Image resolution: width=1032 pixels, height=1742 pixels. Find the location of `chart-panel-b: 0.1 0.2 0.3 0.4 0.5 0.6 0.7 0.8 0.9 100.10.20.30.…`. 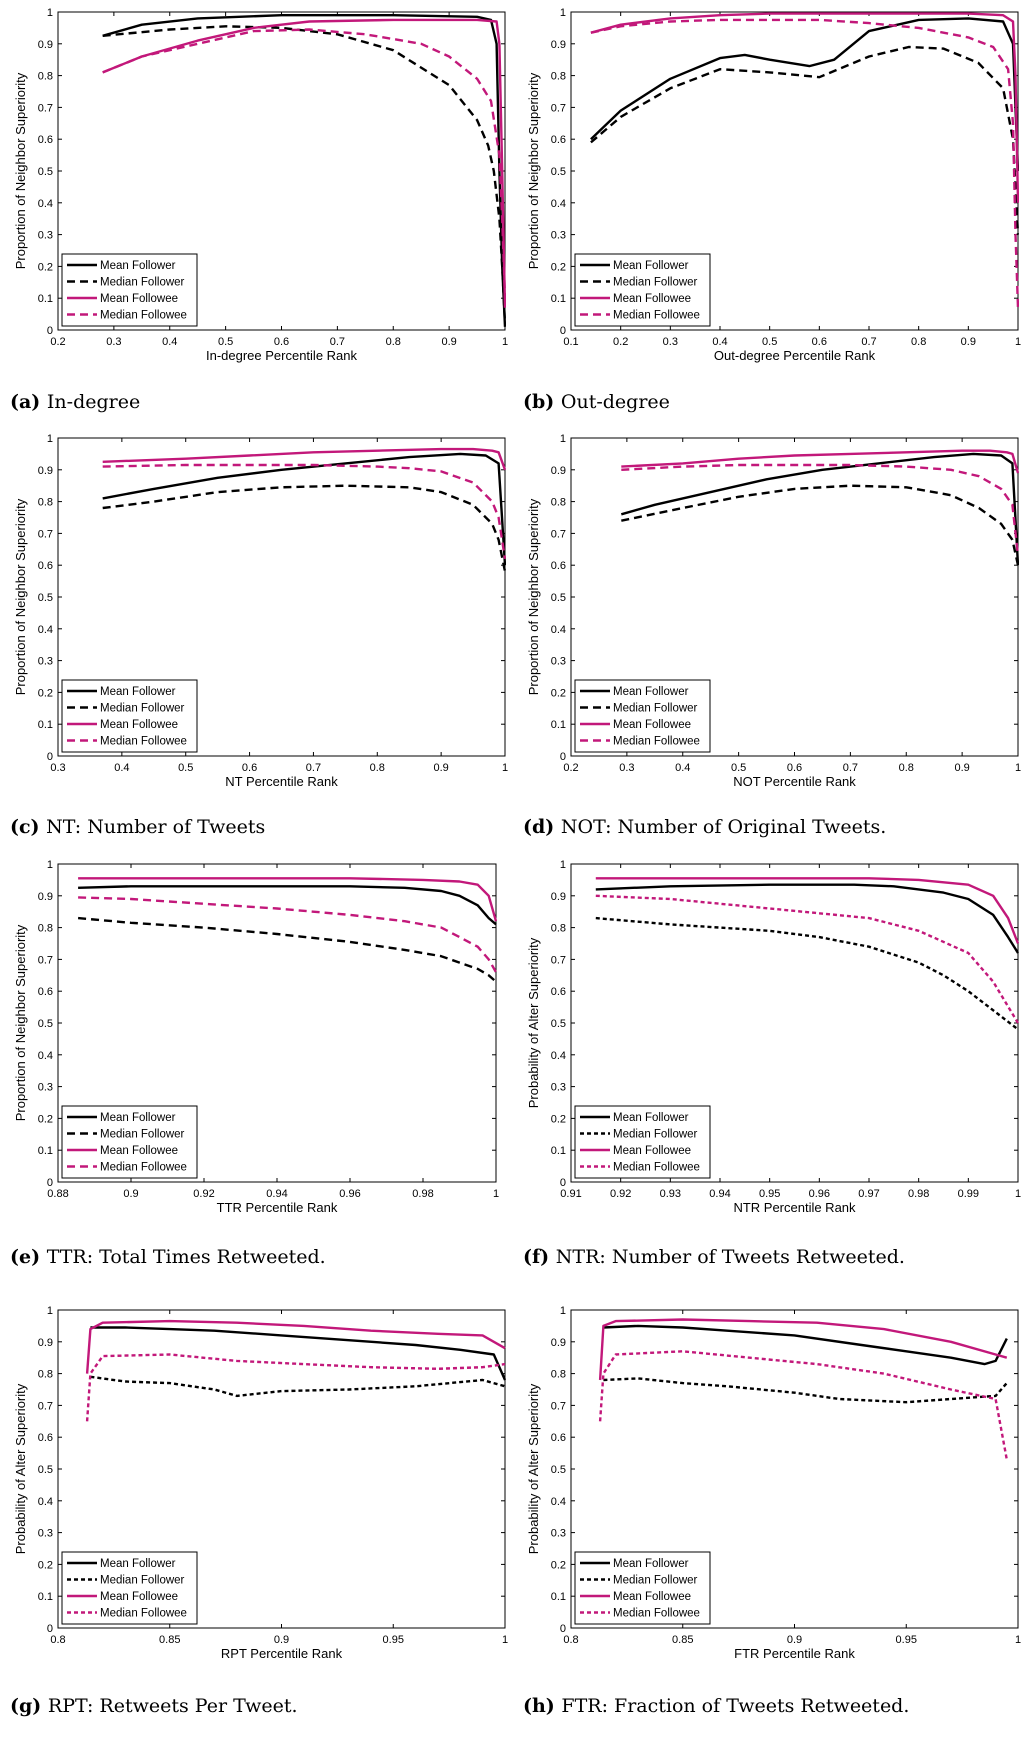

chart-panel-b: 0.1 0.2 0.3 0.4 0.5 0.6 0.7 0.8 0.9 100.10.20.30.… is located at coordinates (772, 210).